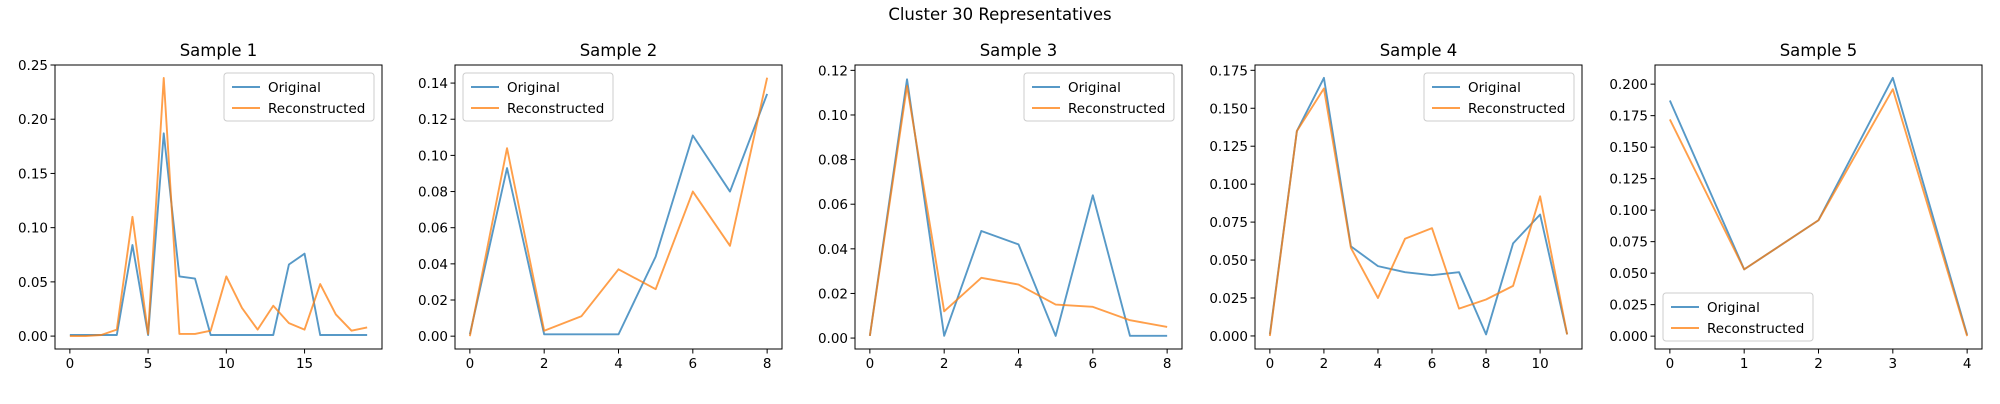 Image resolution: width=2000 pixels, height=404 pixels. What do you see at coordinates (619, 50) in the screenshot?
I see `subplot-title: Sample 2` at bounding box center [619, 50].